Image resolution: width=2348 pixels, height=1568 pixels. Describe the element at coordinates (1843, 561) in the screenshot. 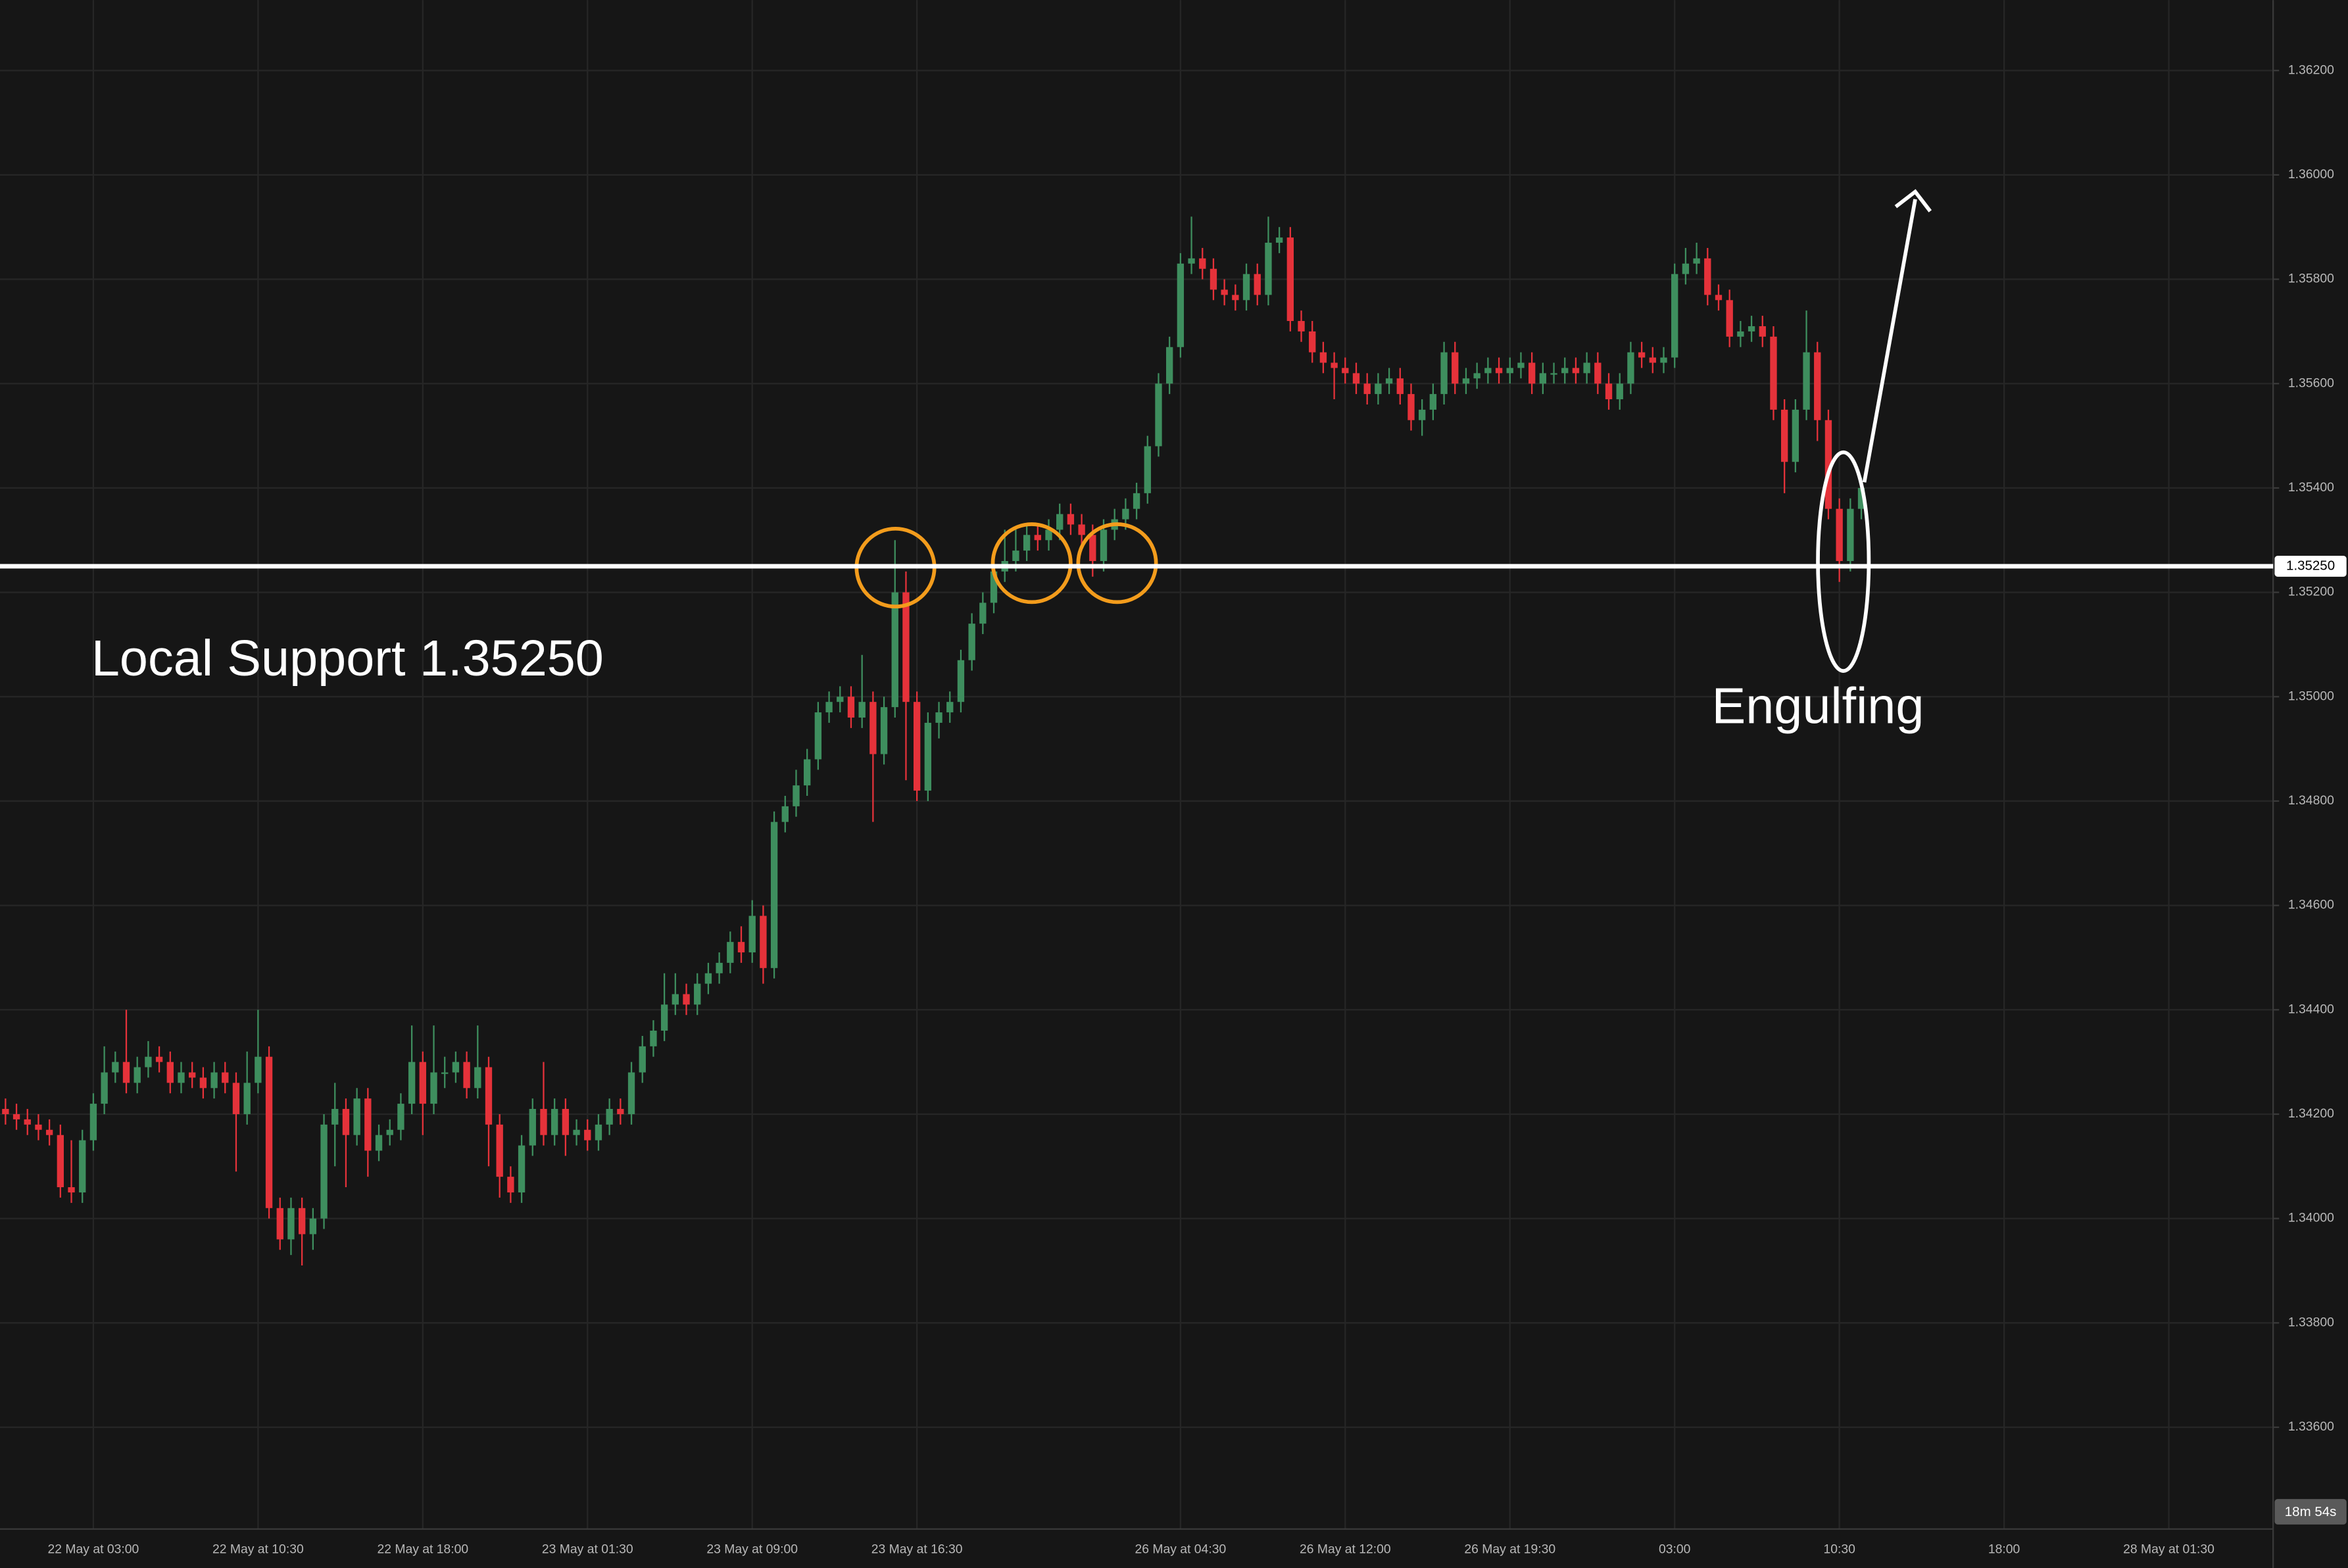

I see `engulfing-ellipse` at that location.